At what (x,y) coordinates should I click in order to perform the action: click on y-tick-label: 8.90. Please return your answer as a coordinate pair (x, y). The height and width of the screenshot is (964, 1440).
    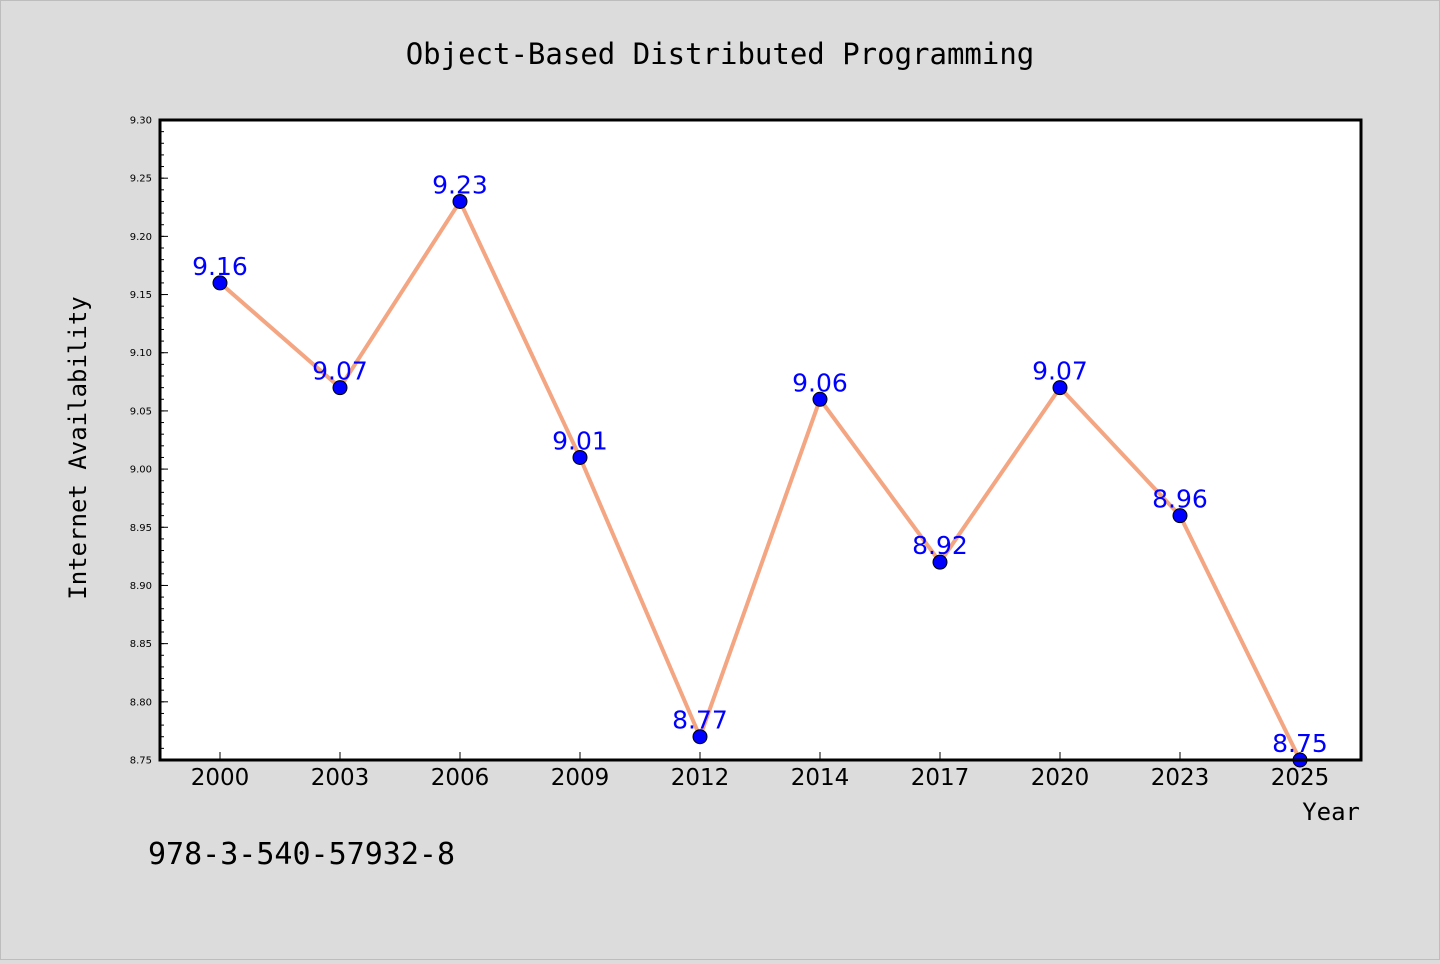
    Looking at the image, I should click on (141, 586).